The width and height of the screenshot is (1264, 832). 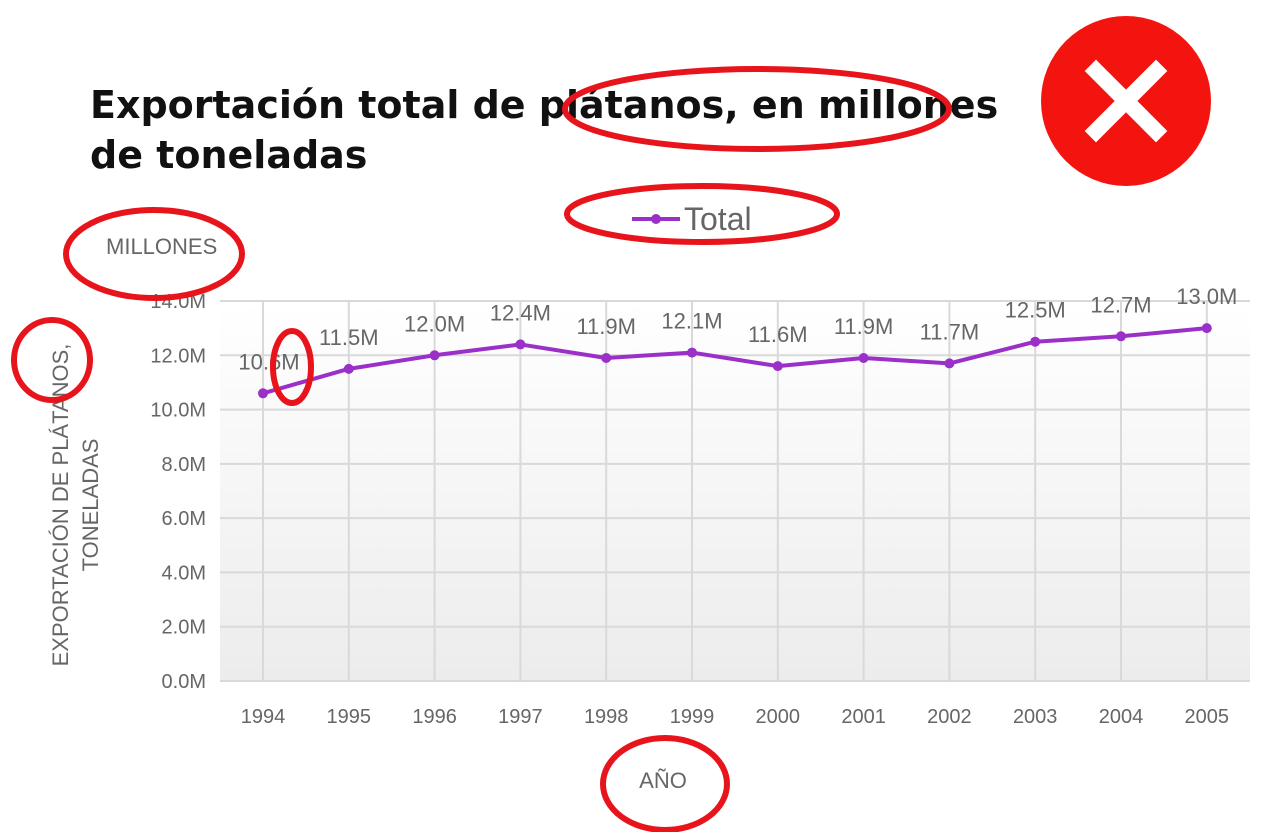 What do you see at coordinates (606, 717) in the screenshot?
I see `x-tick-label: 1998` at bounding box center [606, 717].